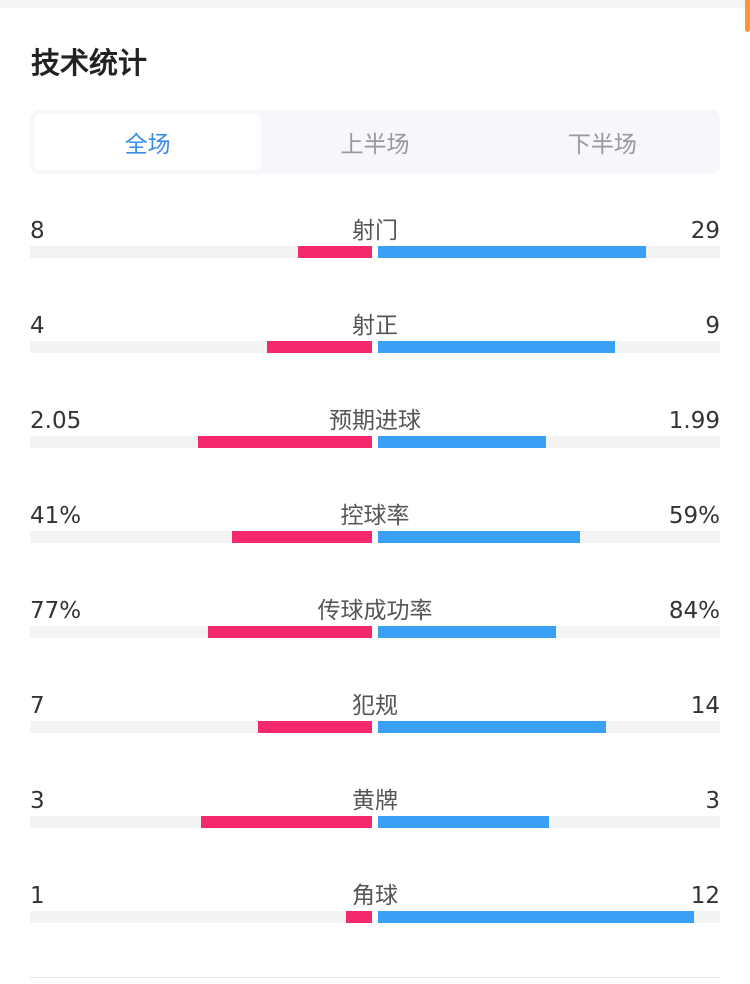 This screenshot has height=984, width=750. Describe the element at coordinates (712, 801) in the screenshot. I see `away-value: 3` at that location.